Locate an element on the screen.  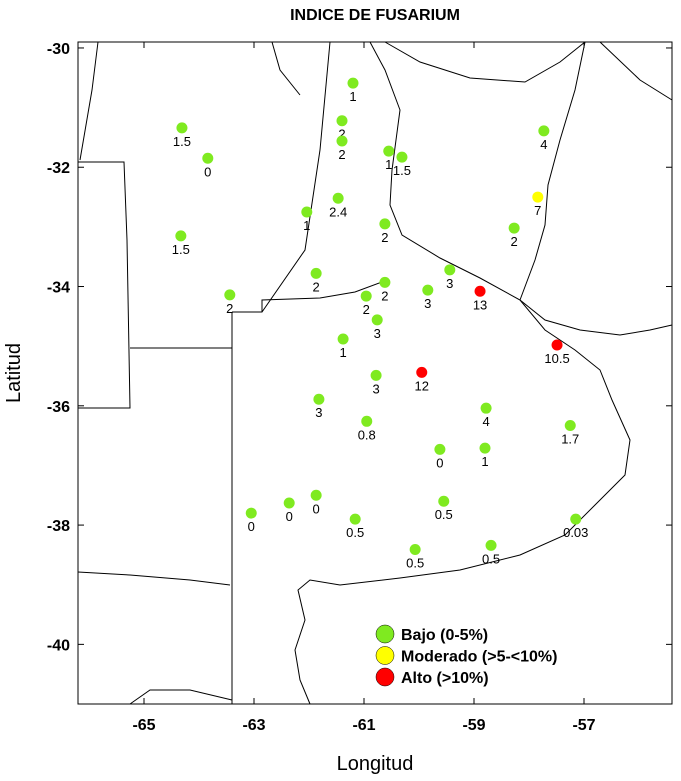
point-label: 7 is located at coordinates (537, 210).